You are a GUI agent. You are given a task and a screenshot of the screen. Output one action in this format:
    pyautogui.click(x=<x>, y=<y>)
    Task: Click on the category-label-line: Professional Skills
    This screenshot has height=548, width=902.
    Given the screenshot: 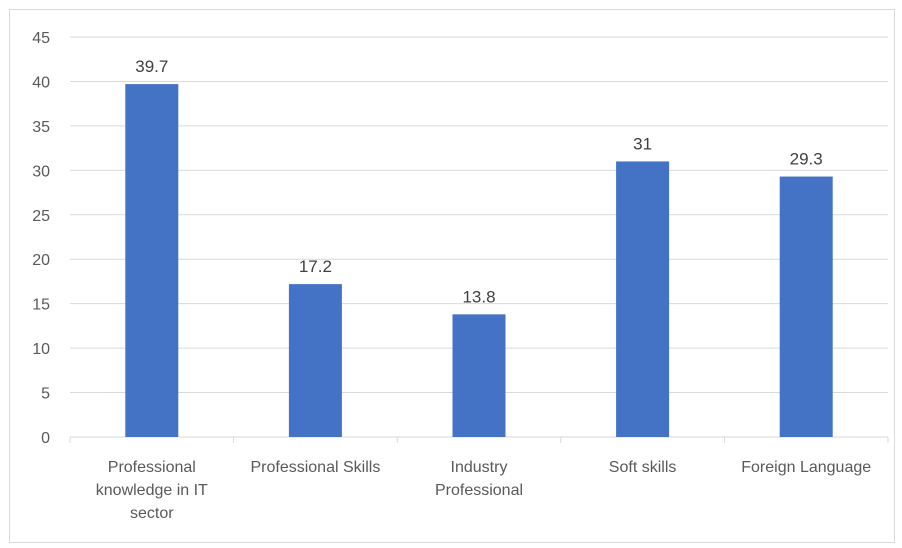 What is the action you would take?
    pyautogui.click(x=315, y=467)
    